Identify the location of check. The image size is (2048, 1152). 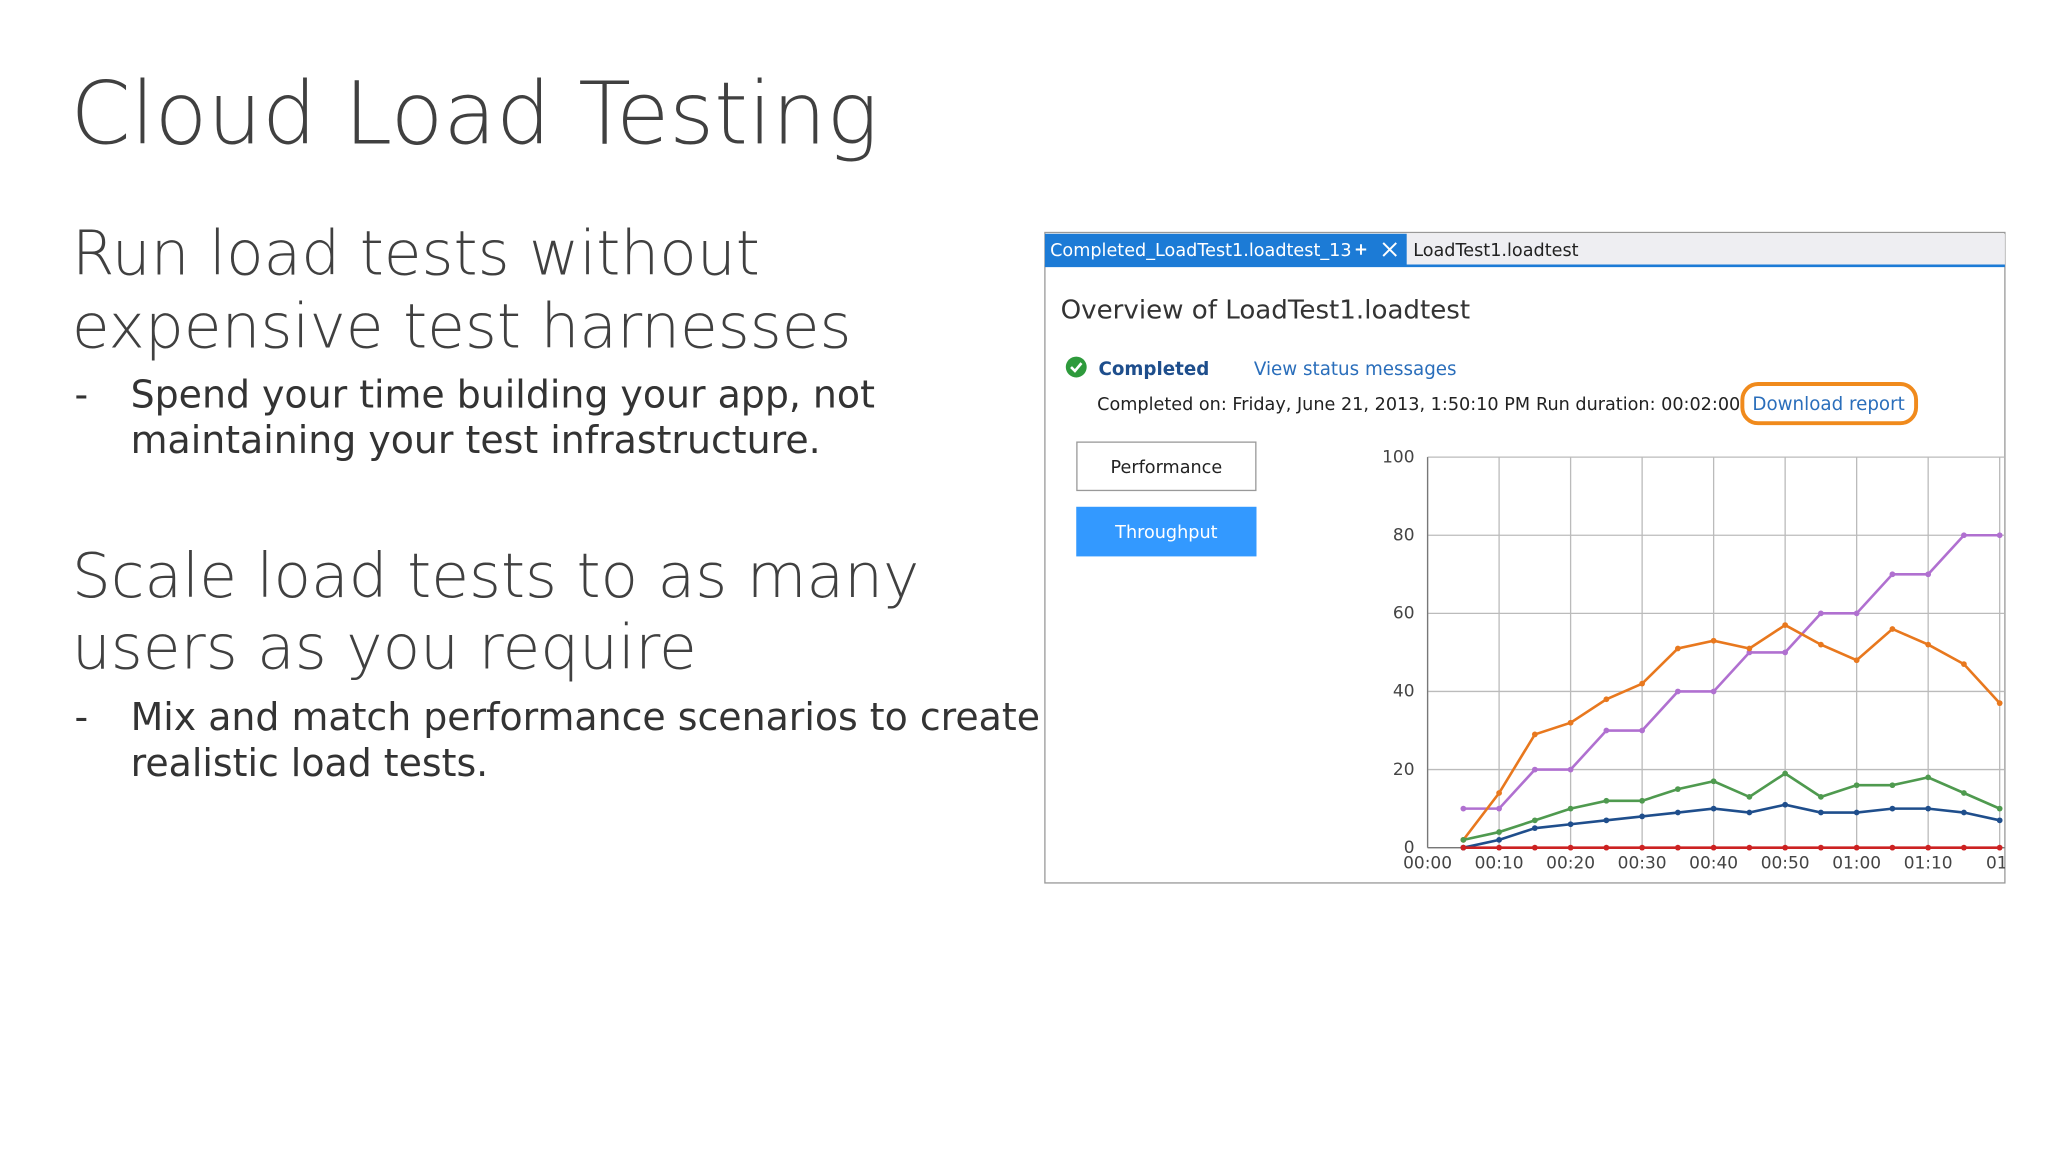
(1076, 367).